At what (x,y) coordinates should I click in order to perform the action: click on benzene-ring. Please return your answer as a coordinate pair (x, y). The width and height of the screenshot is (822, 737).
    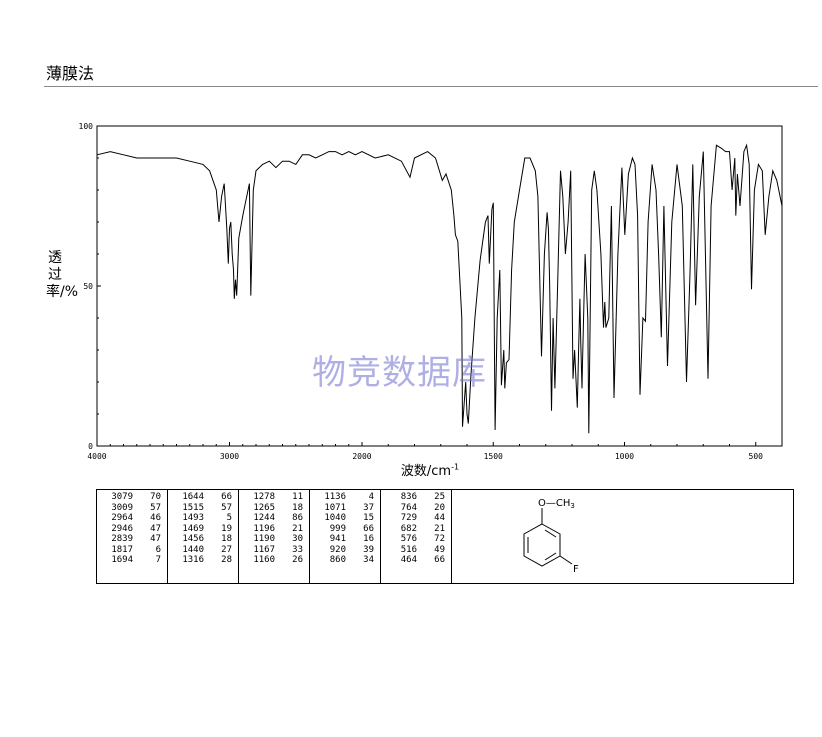
    Looking at the image, I should click on (542, 545).